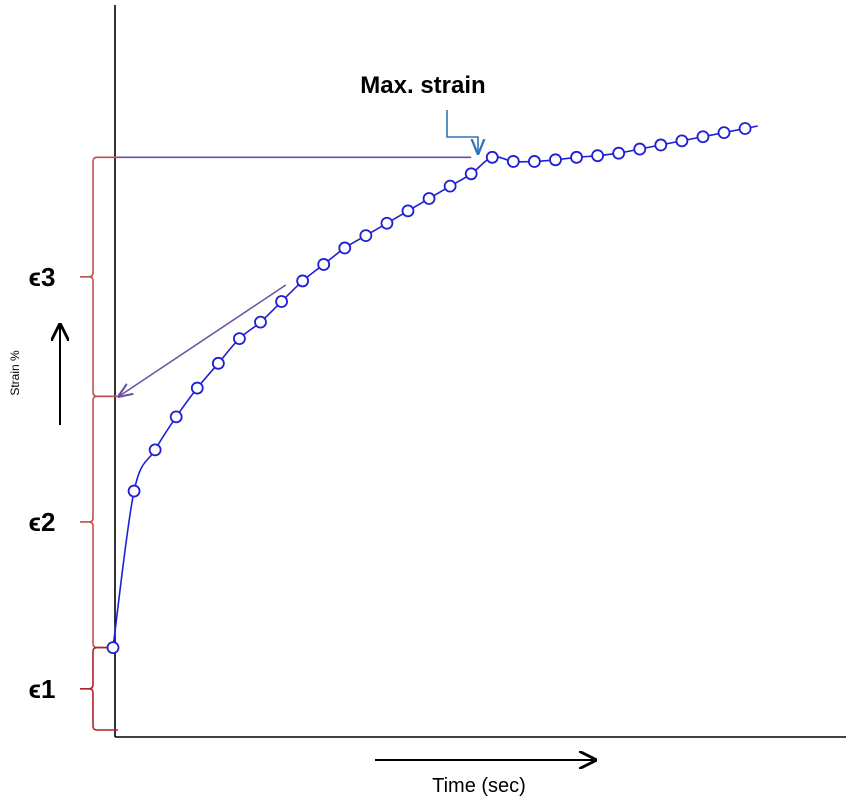 The height and width of the screenshot is (800, 850). Describe the element at coordinates (422, 85) in the screenshot. I see `max-strain-label: Max. strain` at that location.